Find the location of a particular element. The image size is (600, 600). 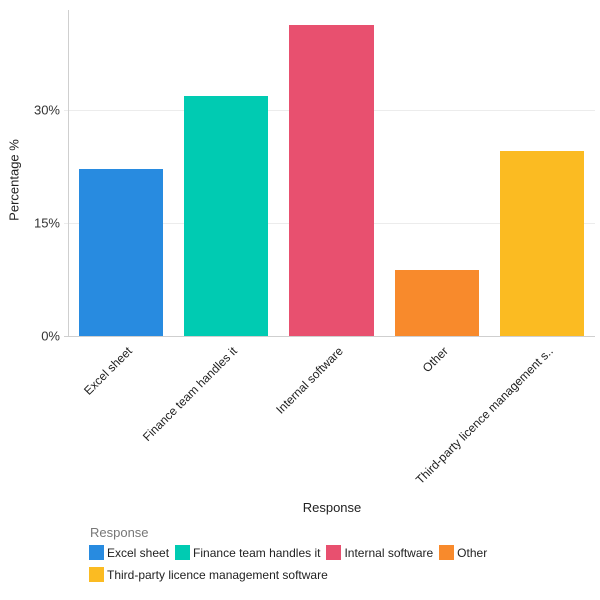

legend-label: Internal software is located at coordinates (389, 552).